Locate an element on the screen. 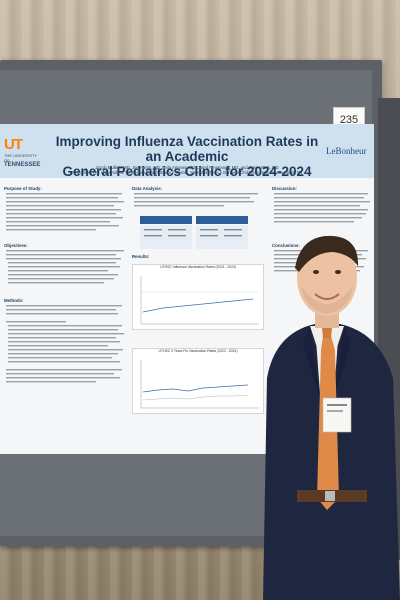 Image resolution: width=400 pixels, height=600 pixels. ut-logo: UT THE UNIVERSITY OF TENNESSEE is located at coordinates (23, 152).